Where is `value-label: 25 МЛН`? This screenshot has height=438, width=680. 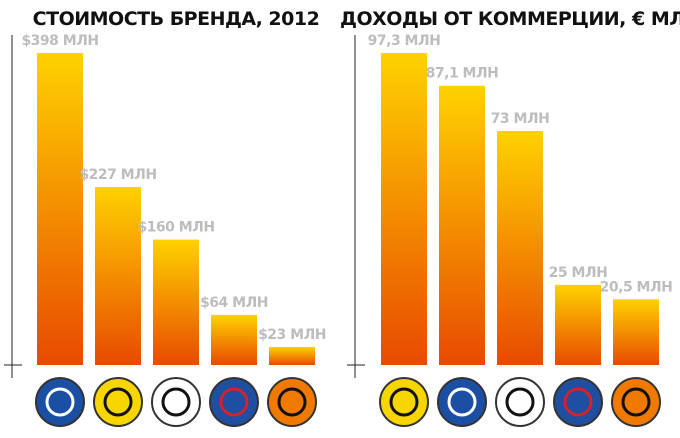
value-label: 25 МЛН is located at coordinates (578, 273).